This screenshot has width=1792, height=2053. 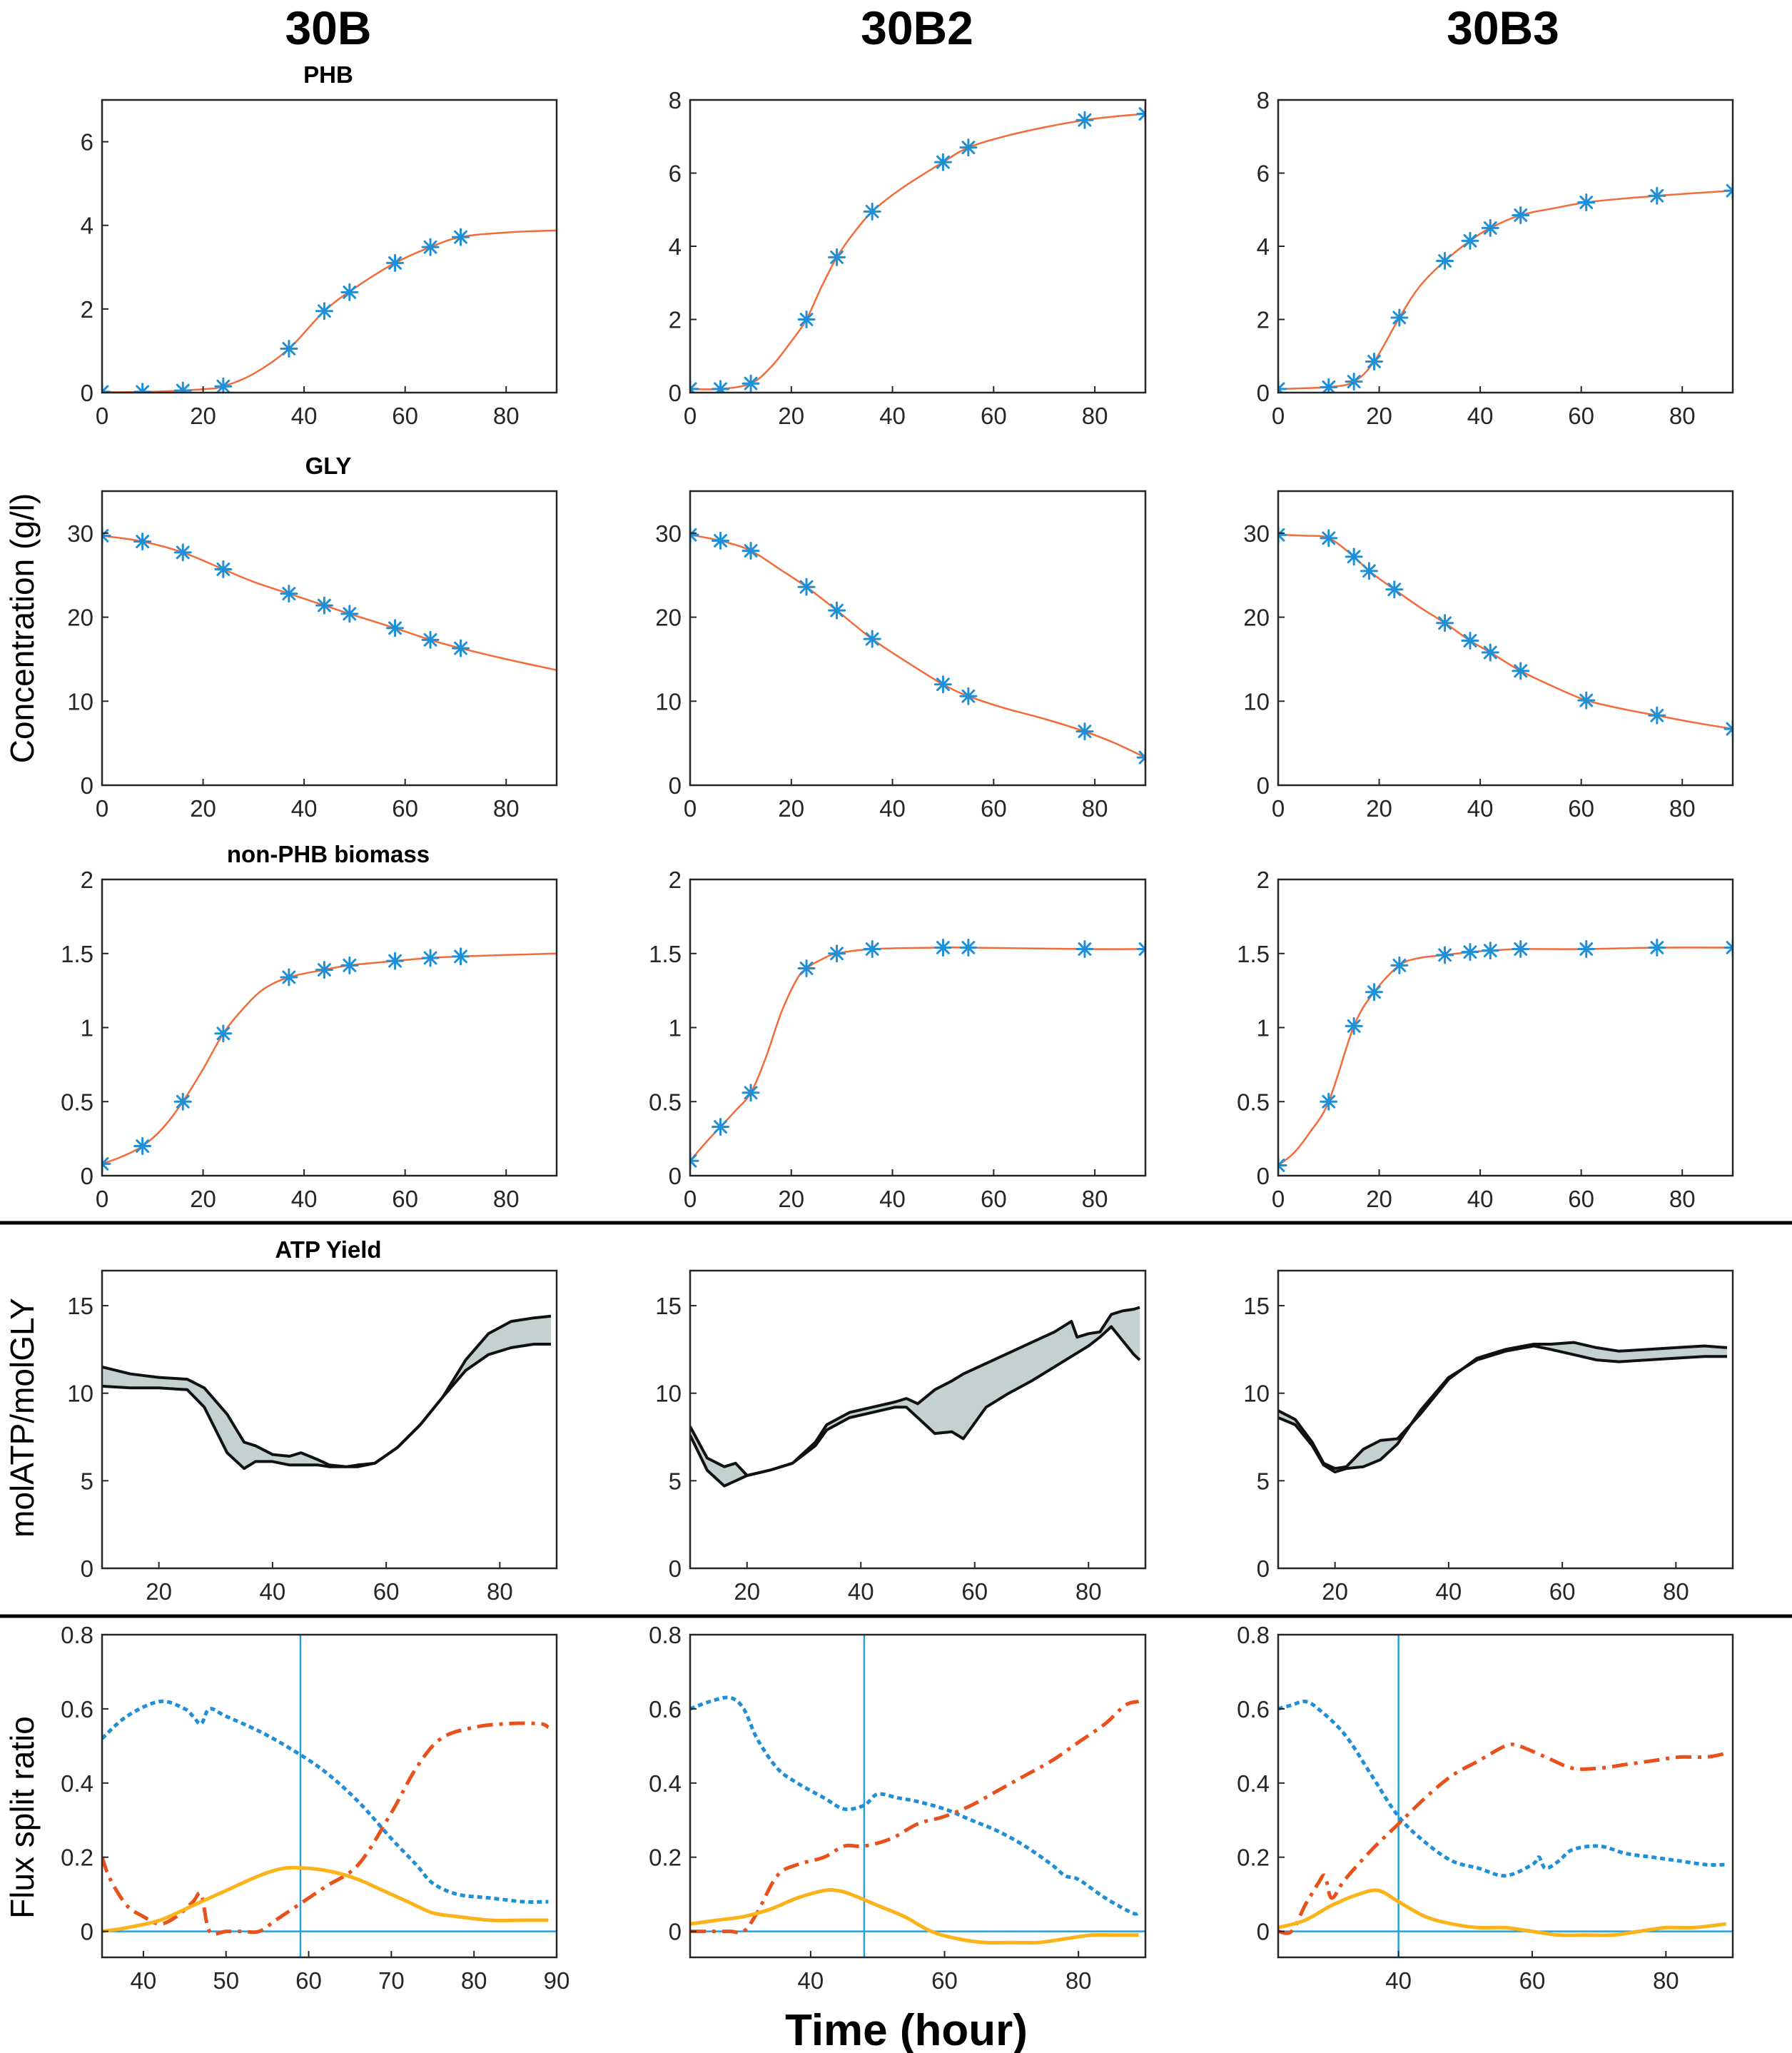 I want to click on fit-line, so click(x=917, y=646).